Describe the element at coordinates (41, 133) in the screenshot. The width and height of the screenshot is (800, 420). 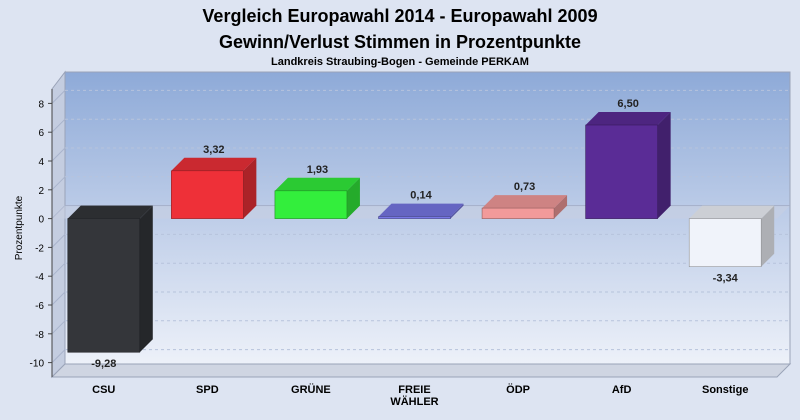
I see `y-tick-label: 6` at that location.